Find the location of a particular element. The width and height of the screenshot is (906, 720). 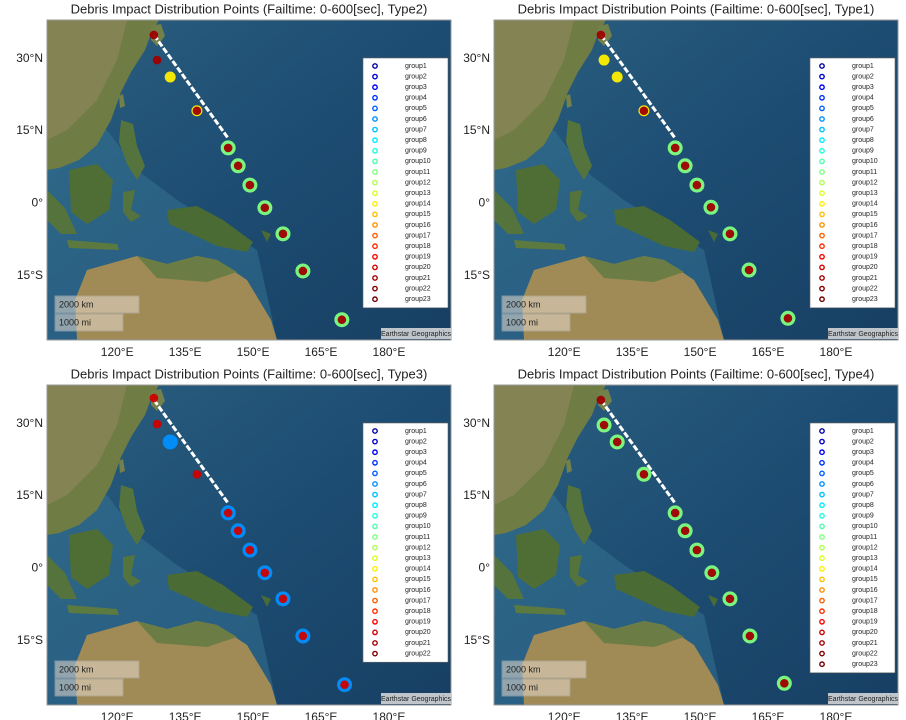

x-tick-label: 135°E is located at coordinates (185, 352).